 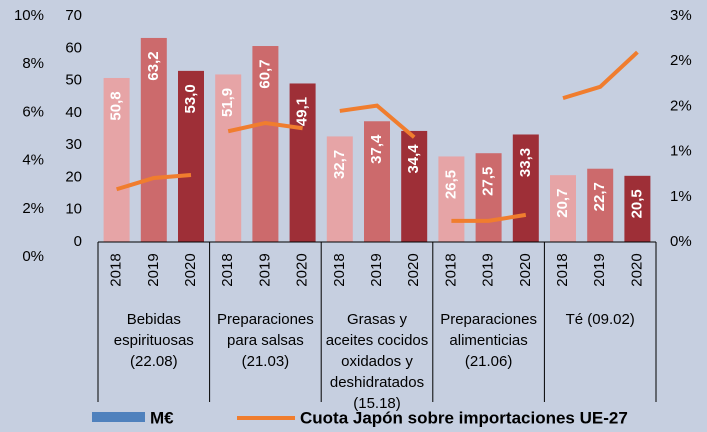 What do you see at coordinates (488, 181) in the screenshot?
I see `value-label: 27,5` at bounding box center [488, 181].